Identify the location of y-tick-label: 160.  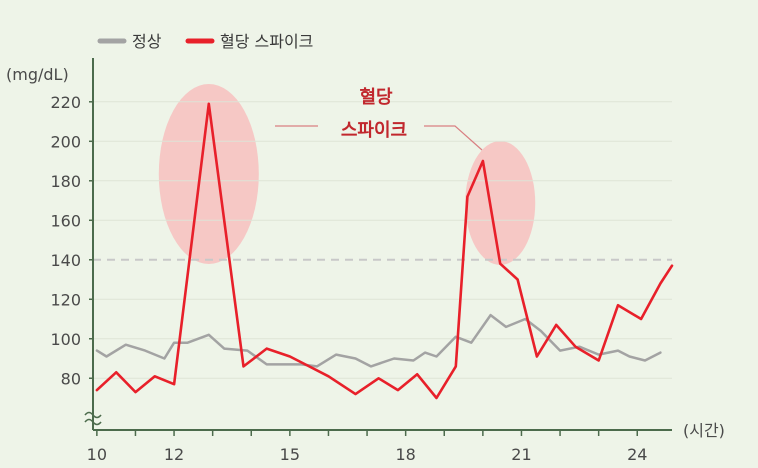
(65, 220).